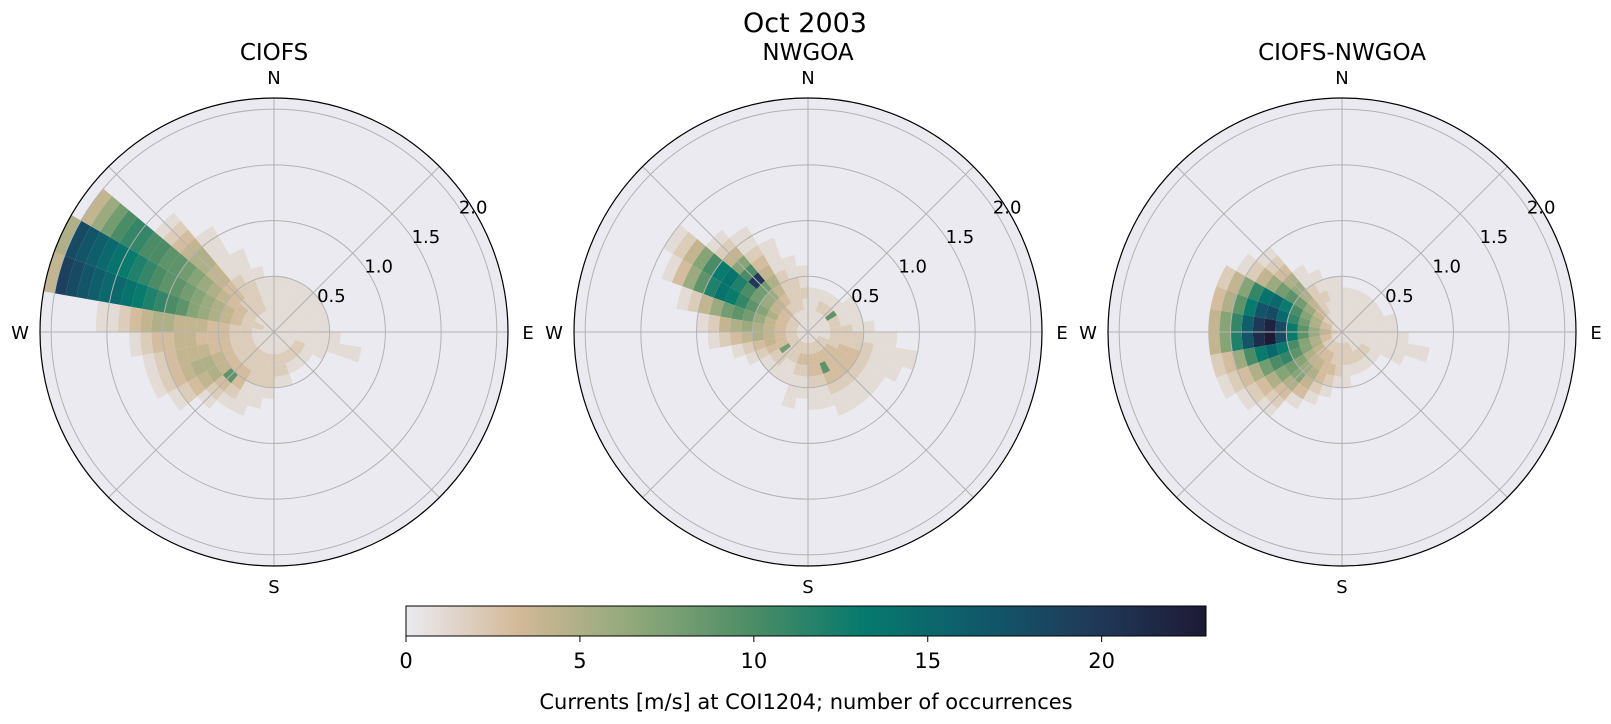 Image resolution: width=1611 pixels, height=724 pixels. Describe the element at coordinates (331, 296) in the screenshot. I see `radial-tick-label: 0.5` at that location.